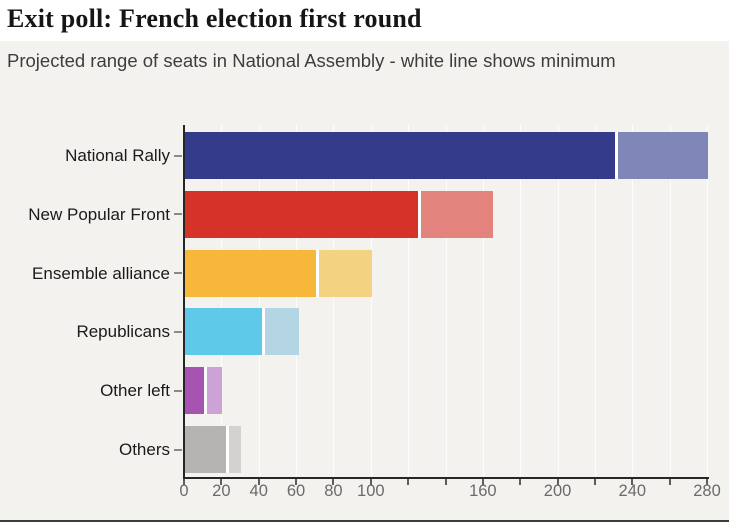 The width and height of the screenshot is (729, 527). What do you see at coordinates (263, 332) in the screenshot?
I see `minimum-white-line-republicans` at bounding box center [263, 332].